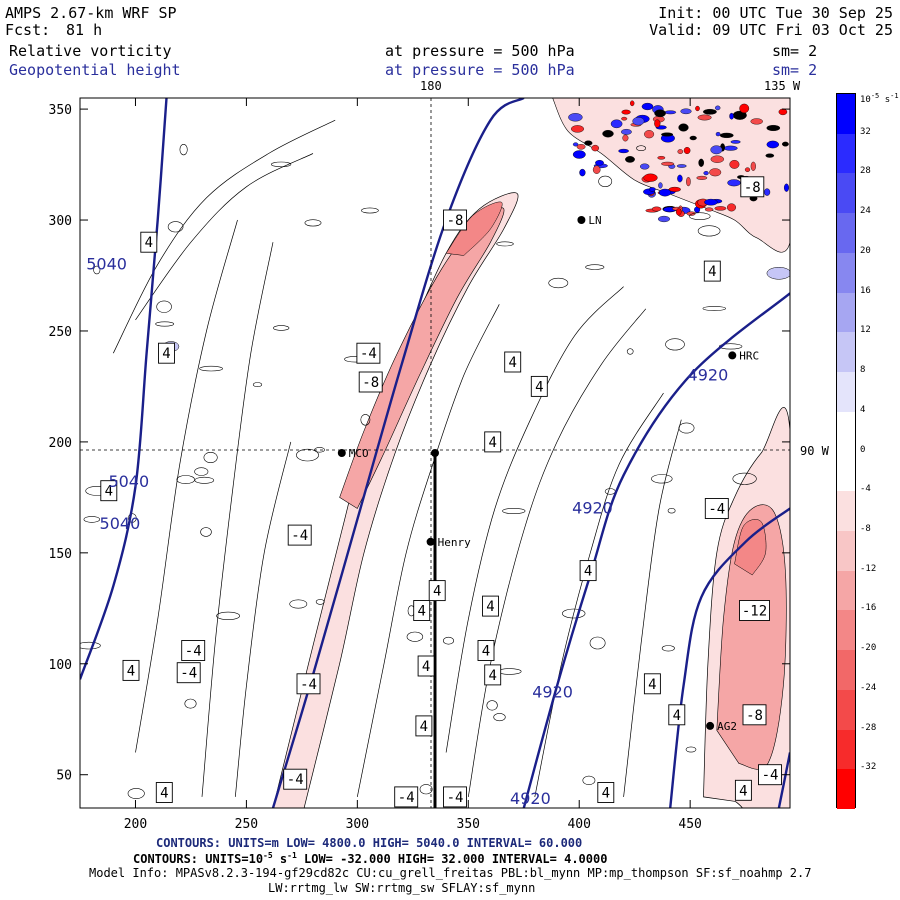  I want to click on vort-label: -12, so click(754, 610).